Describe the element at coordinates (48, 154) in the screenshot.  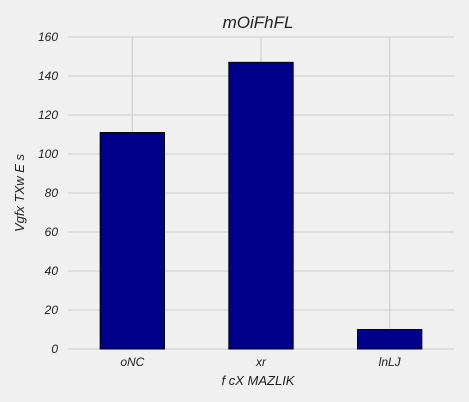
I see `y-tick-label: 100` at that location.